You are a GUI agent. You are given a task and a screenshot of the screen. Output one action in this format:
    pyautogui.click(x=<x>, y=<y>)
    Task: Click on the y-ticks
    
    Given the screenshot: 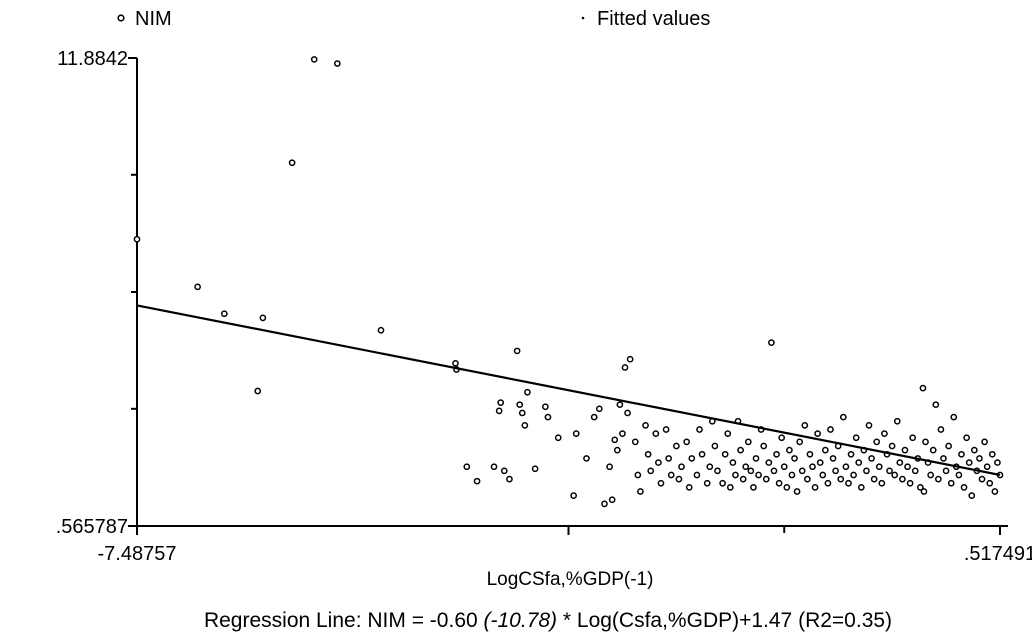 What is the action you would take?
    pyautogui.click(x=132, y=292)
    